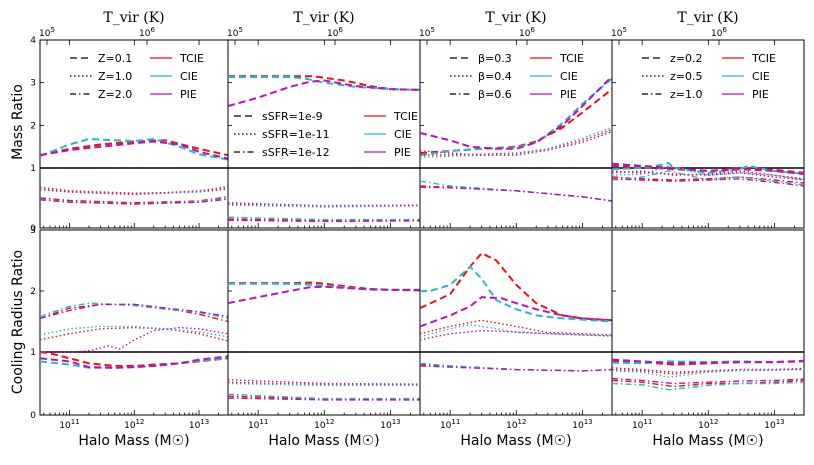  Describe the element at coordinates (495, 94) in the screenshot. I see `legend-style-label: β=0.6` at that location.